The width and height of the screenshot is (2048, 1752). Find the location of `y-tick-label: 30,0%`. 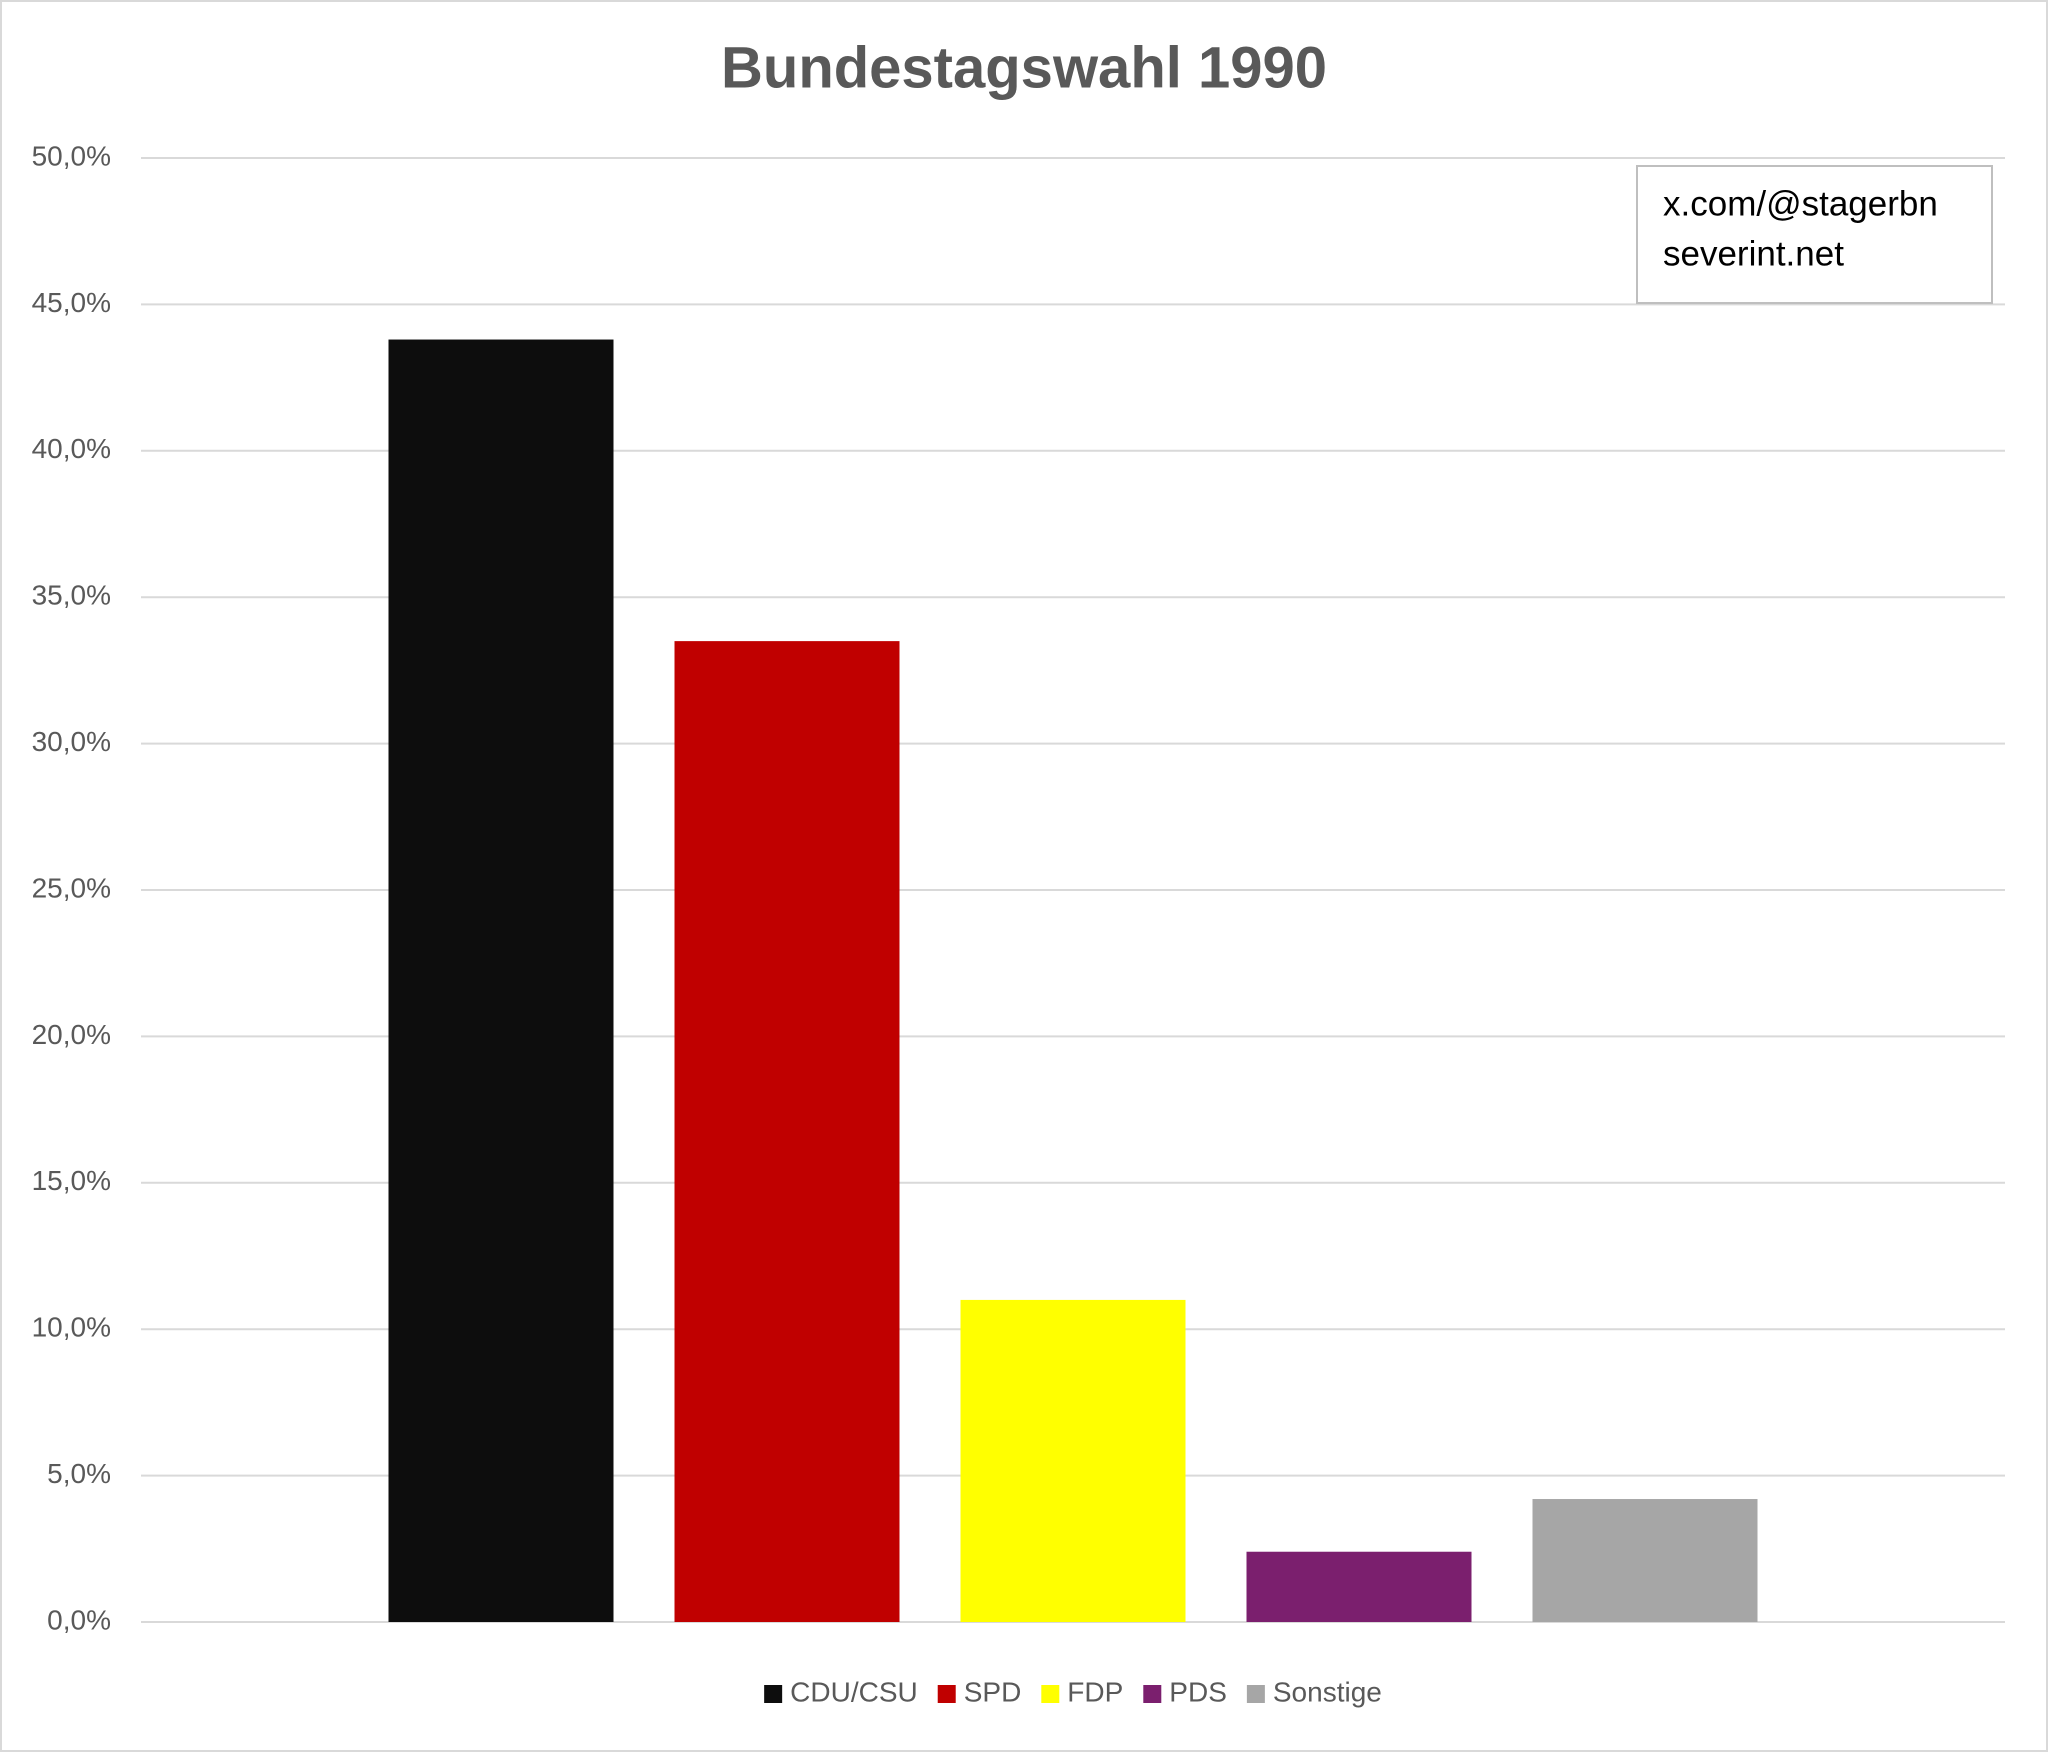

y-tick-label: 30,0% is located at coordinates (71, 741).